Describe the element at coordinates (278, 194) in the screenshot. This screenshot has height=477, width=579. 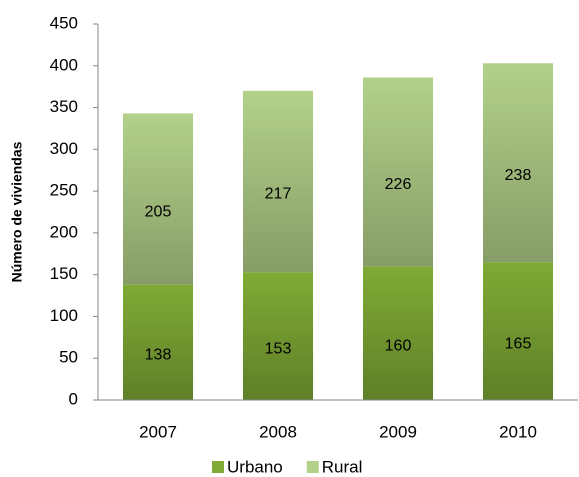
I see `data-label: 217` at that location.